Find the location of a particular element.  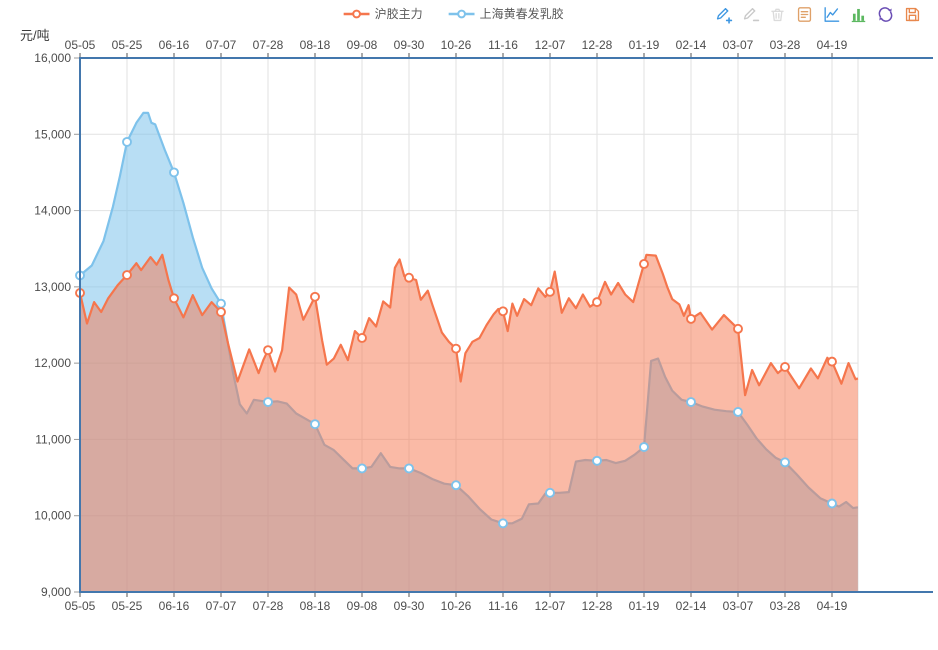

line-chart-icon is located at coordinates (831, 14).